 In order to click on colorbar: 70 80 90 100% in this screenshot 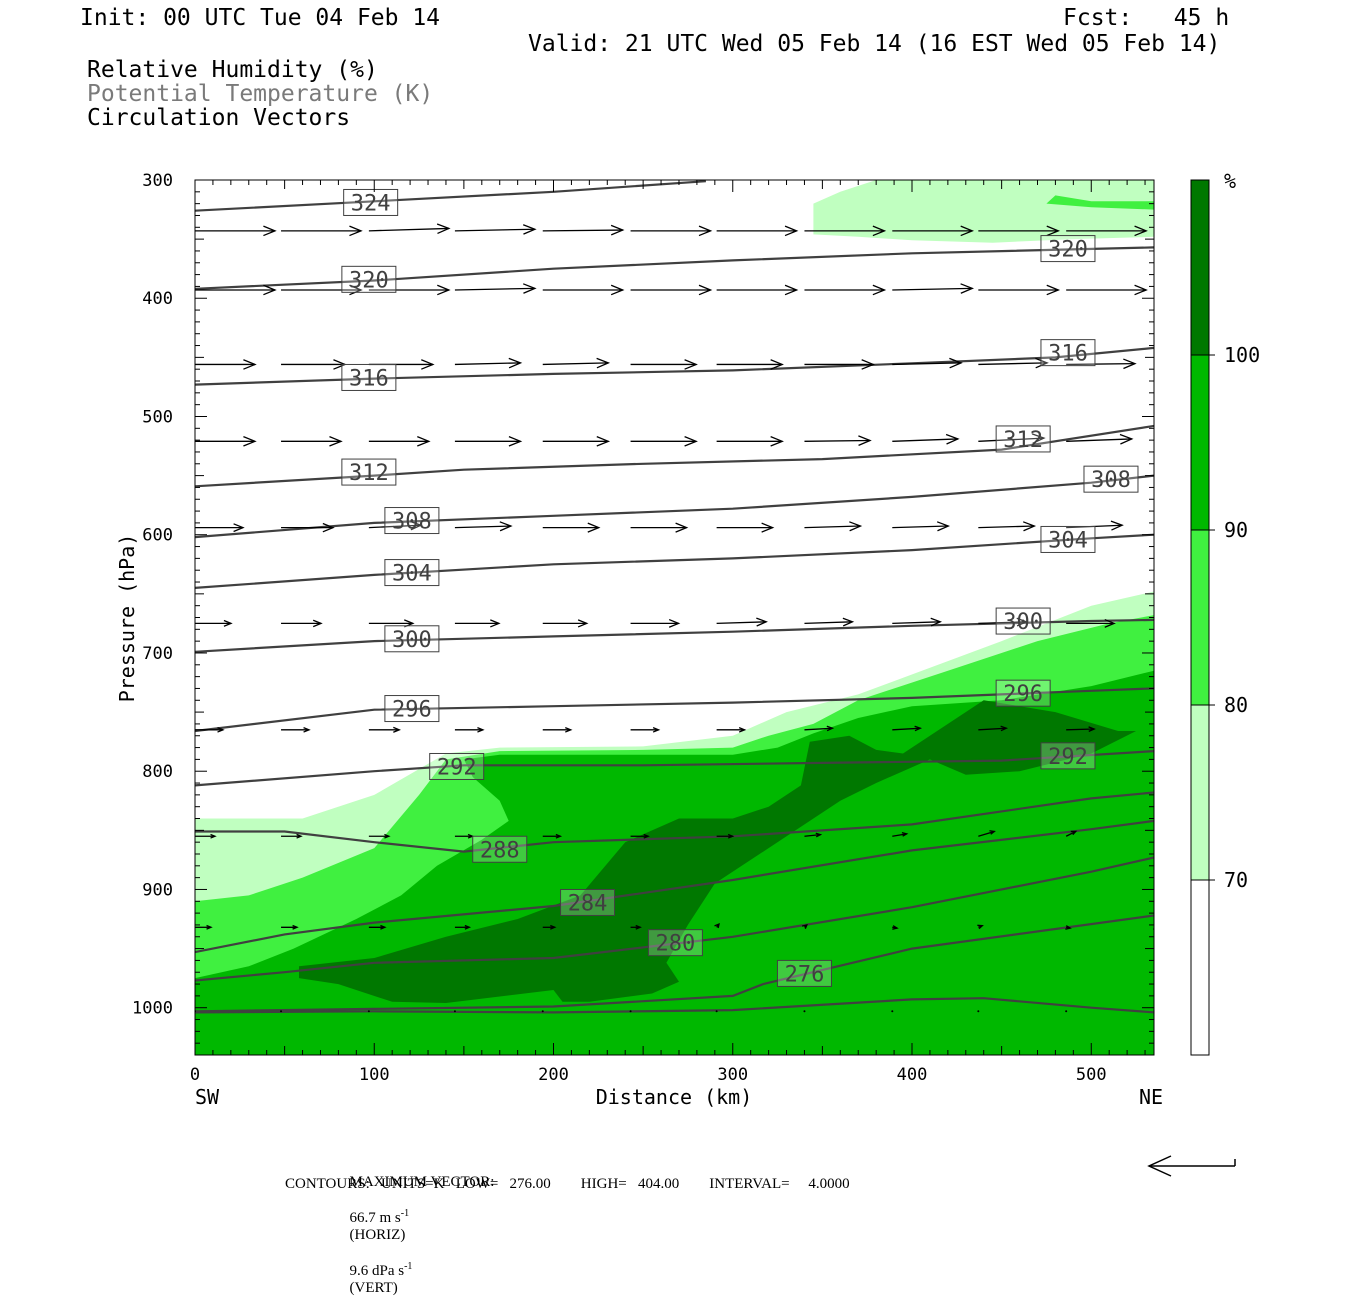, I will do `click(1225, 612)`.